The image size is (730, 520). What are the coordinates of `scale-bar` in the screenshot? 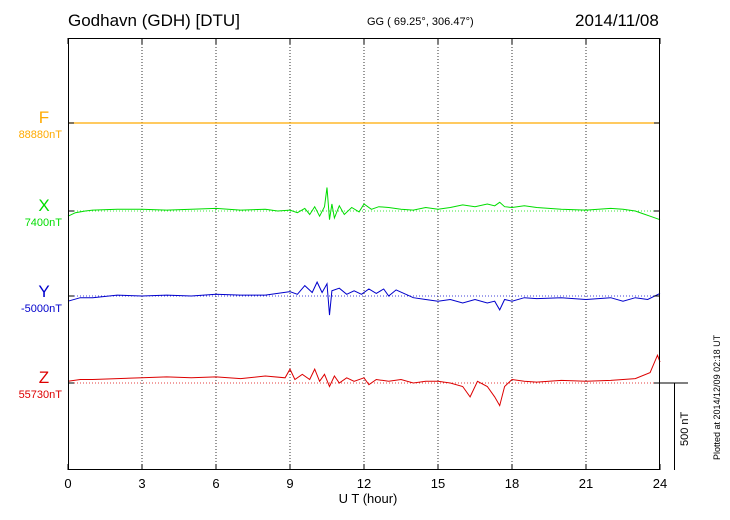 It's located at (674, 426).